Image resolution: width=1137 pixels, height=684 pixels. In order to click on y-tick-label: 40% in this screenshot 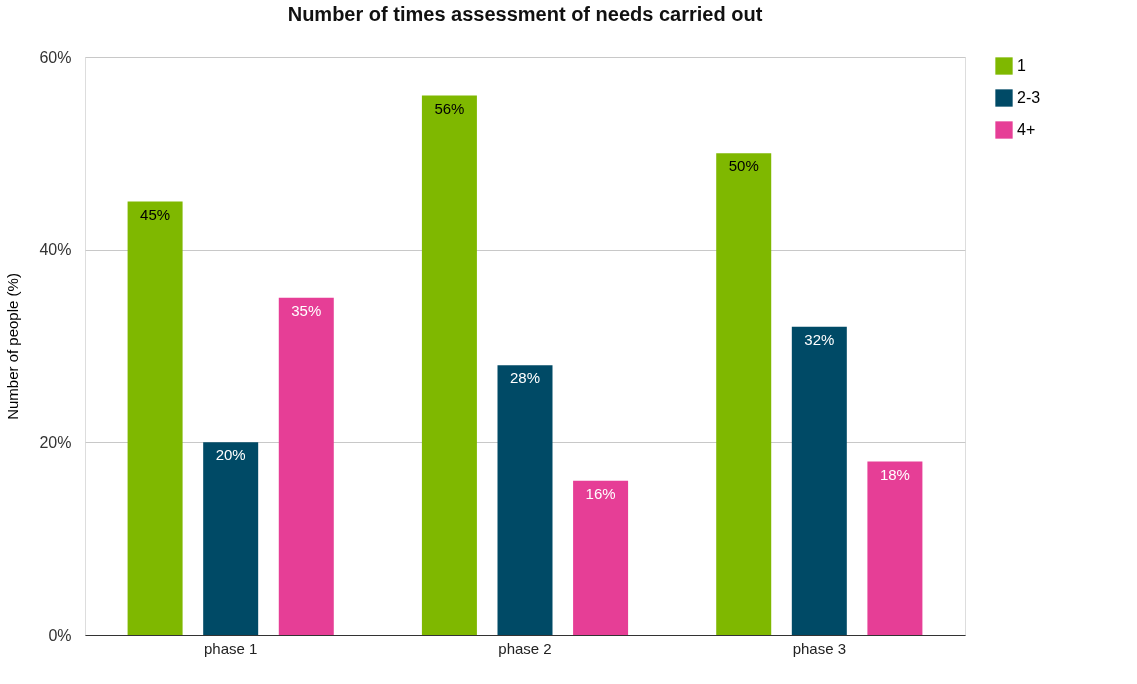, I will do `click(55, 250)`.